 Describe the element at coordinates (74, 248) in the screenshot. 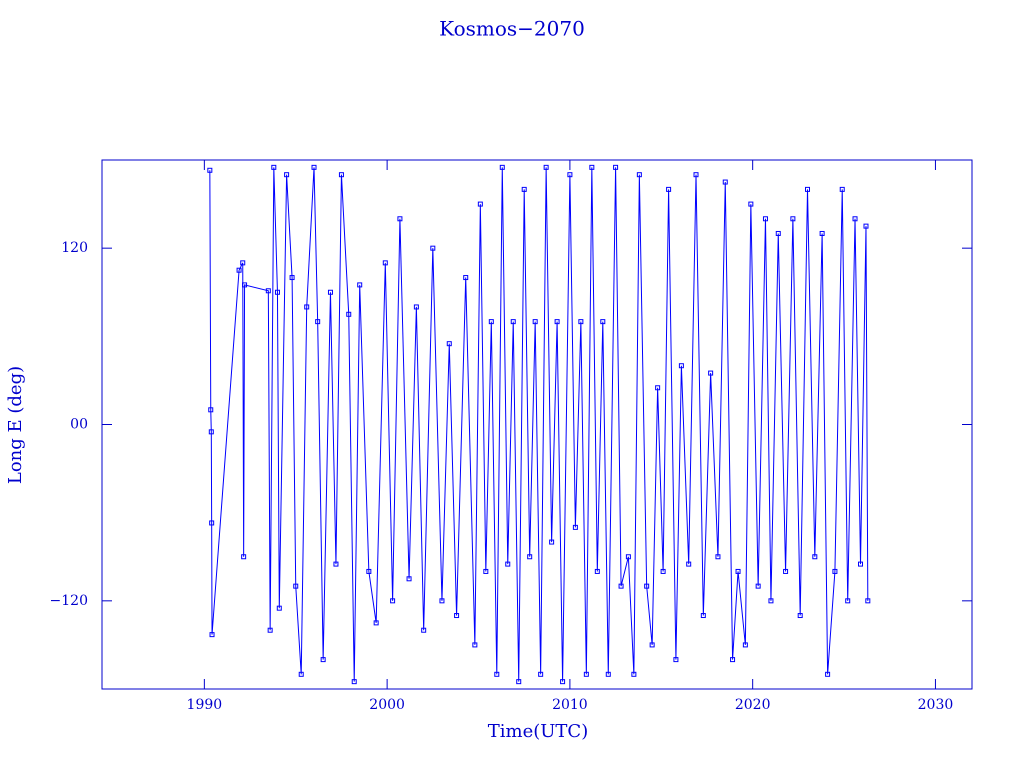

I see `y-tick-label: 120` at that location.